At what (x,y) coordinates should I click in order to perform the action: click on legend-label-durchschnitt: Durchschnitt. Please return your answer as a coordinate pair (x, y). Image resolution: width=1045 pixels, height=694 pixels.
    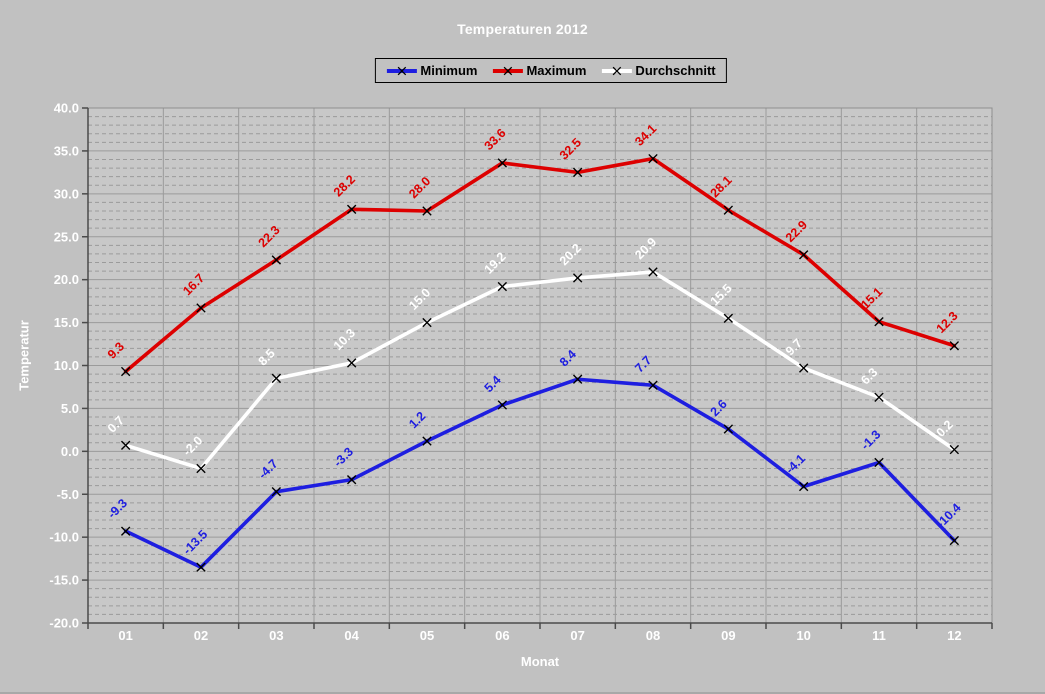
    Looking at the image, I should click on (675, 70).